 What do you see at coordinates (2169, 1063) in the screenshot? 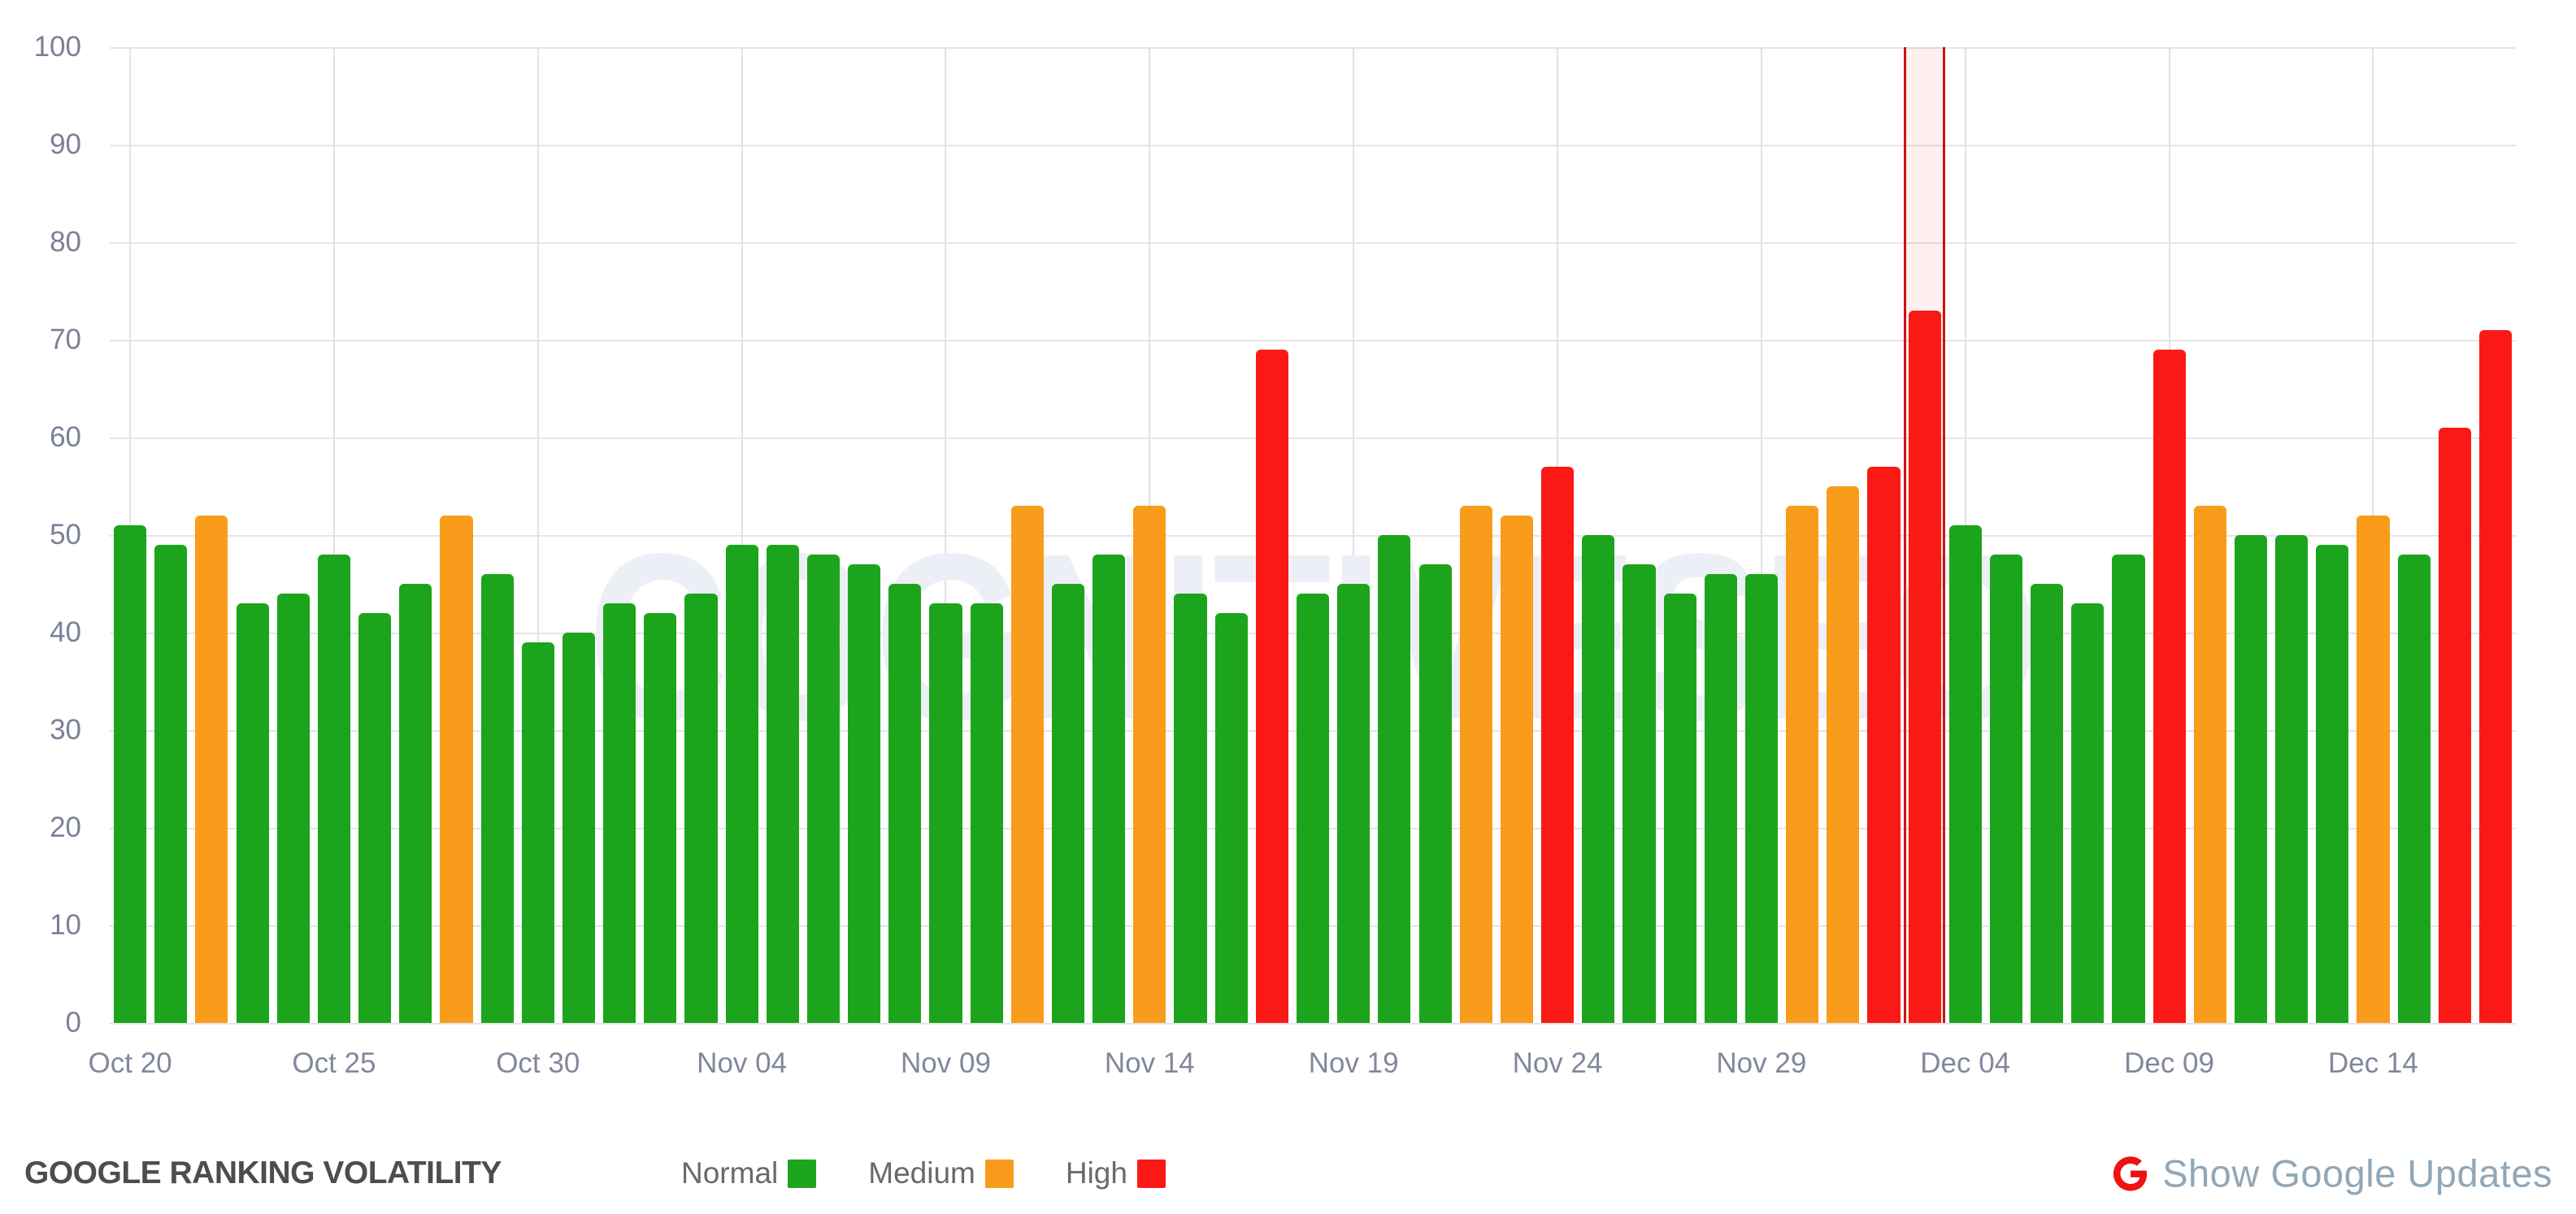
I see `x-axis-label: Dec 09` at bounding box center [2169, 1063].